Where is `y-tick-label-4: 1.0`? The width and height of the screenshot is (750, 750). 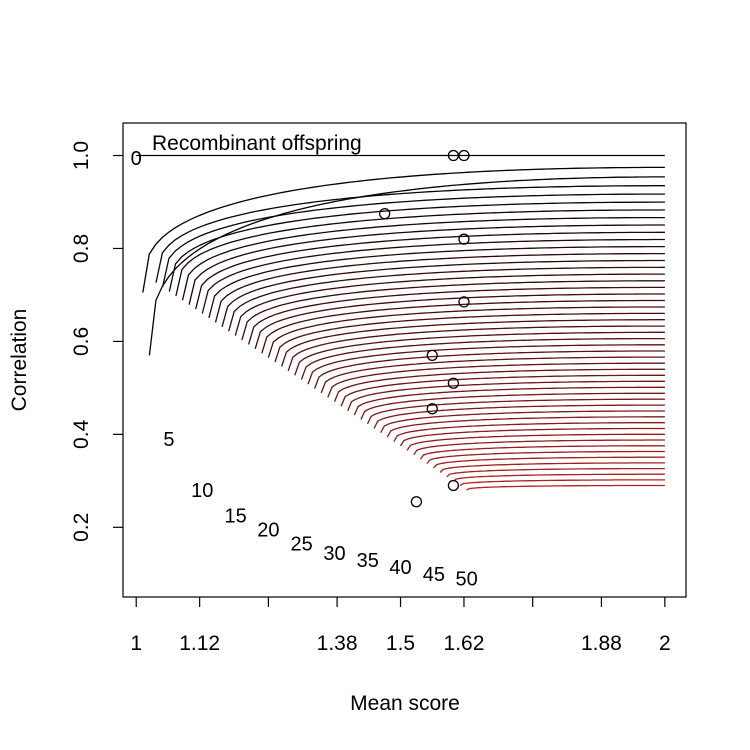 y-tick-label-4: 1.0 is located at coordinates (81, 155).